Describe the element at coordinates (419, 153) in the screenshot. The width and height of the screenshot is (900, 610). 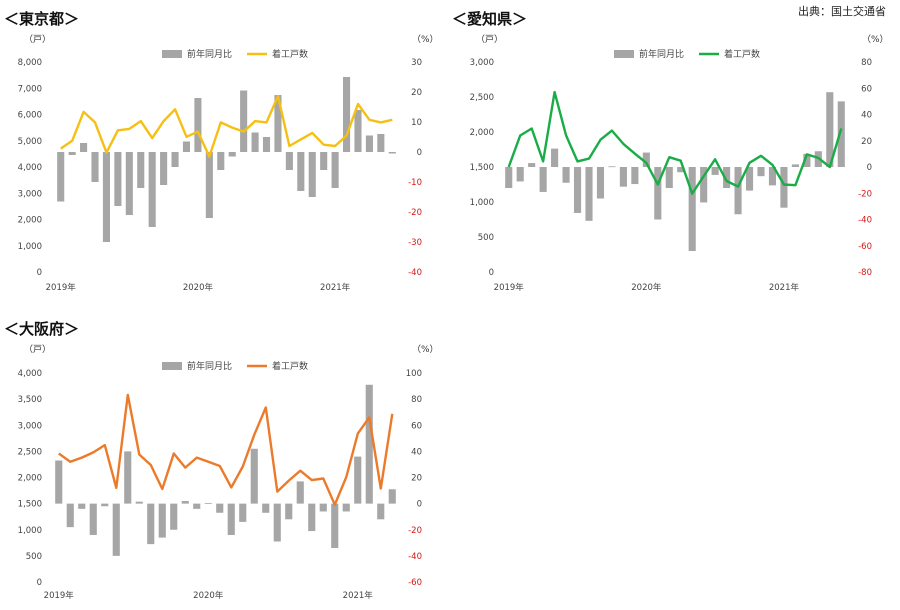
I see `right-axis-tick: 0` at that location.